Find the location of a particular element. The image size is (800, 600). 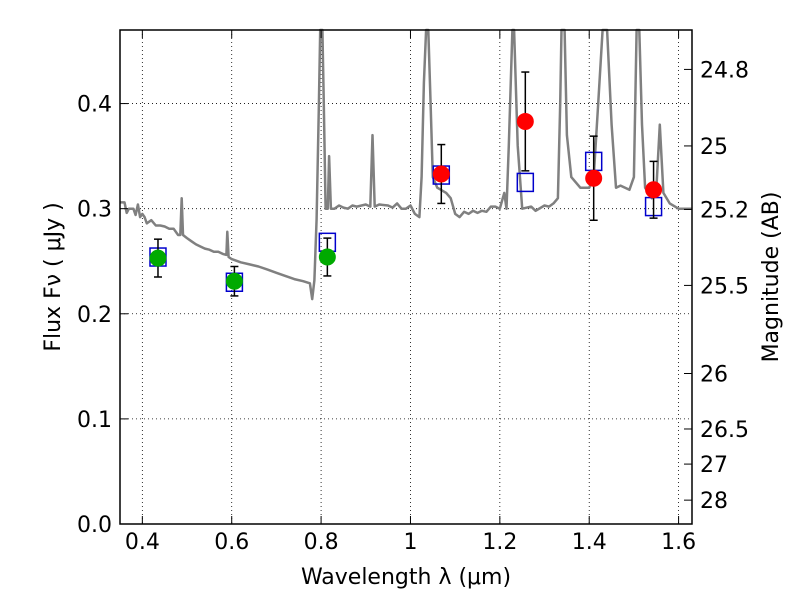

y-tick-label: 0.4 is located at coordinates (94, 105).